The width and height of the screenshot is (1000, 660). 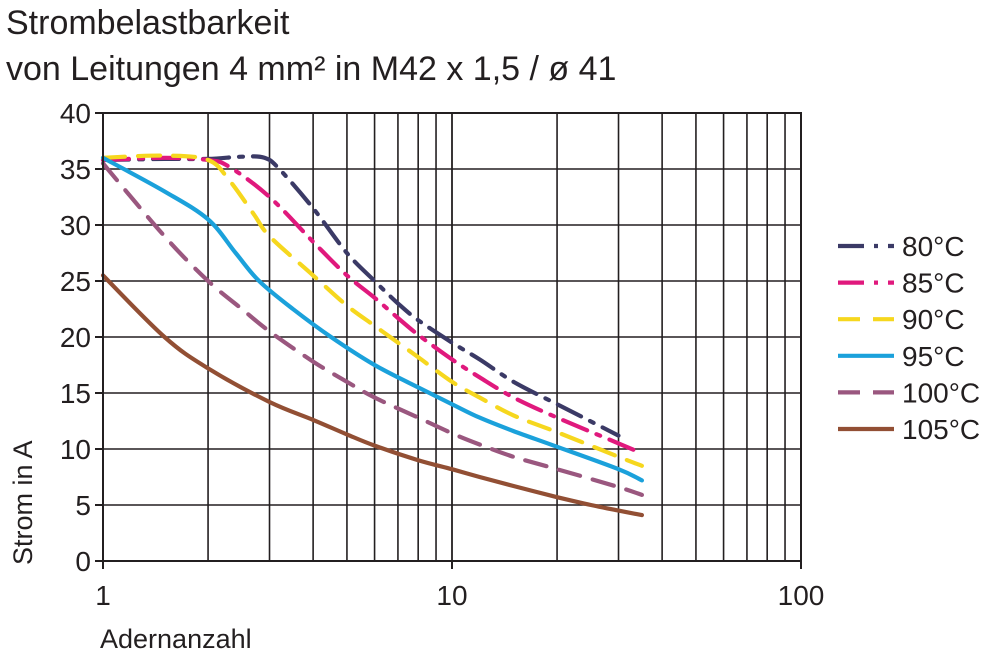 I want to click on y-tick-label: 20, so click(x=75, y=337).